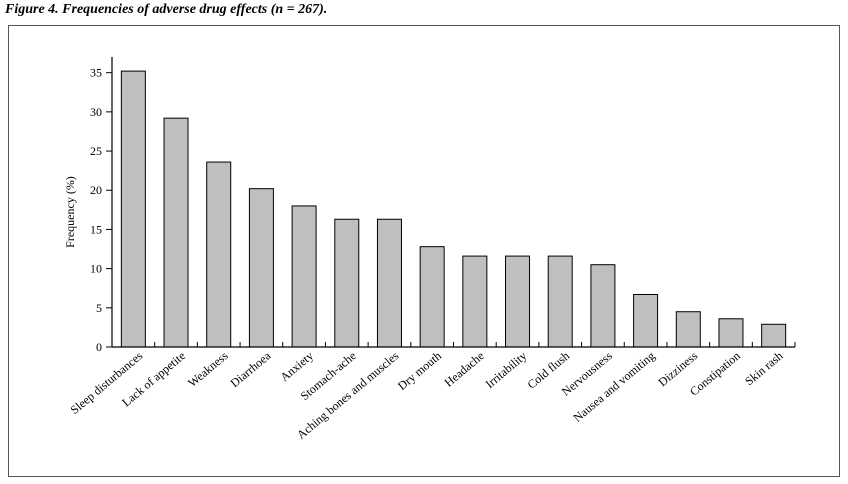 The image size is (848, 484). Describe the element at coordinates (96, 190) in the screenshot. I see `y-tick-label: 20` at that location.